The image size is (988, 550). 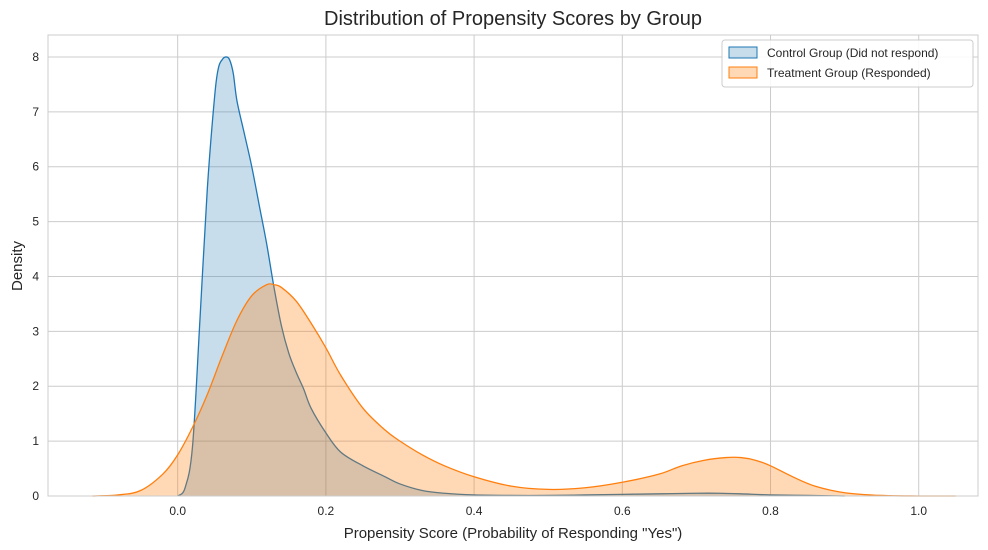 What do you see at coordinates (852, 53) in the screenshot?
I see `legend-label: Control Group (Did not respond)` at bounding box center [852, 53].